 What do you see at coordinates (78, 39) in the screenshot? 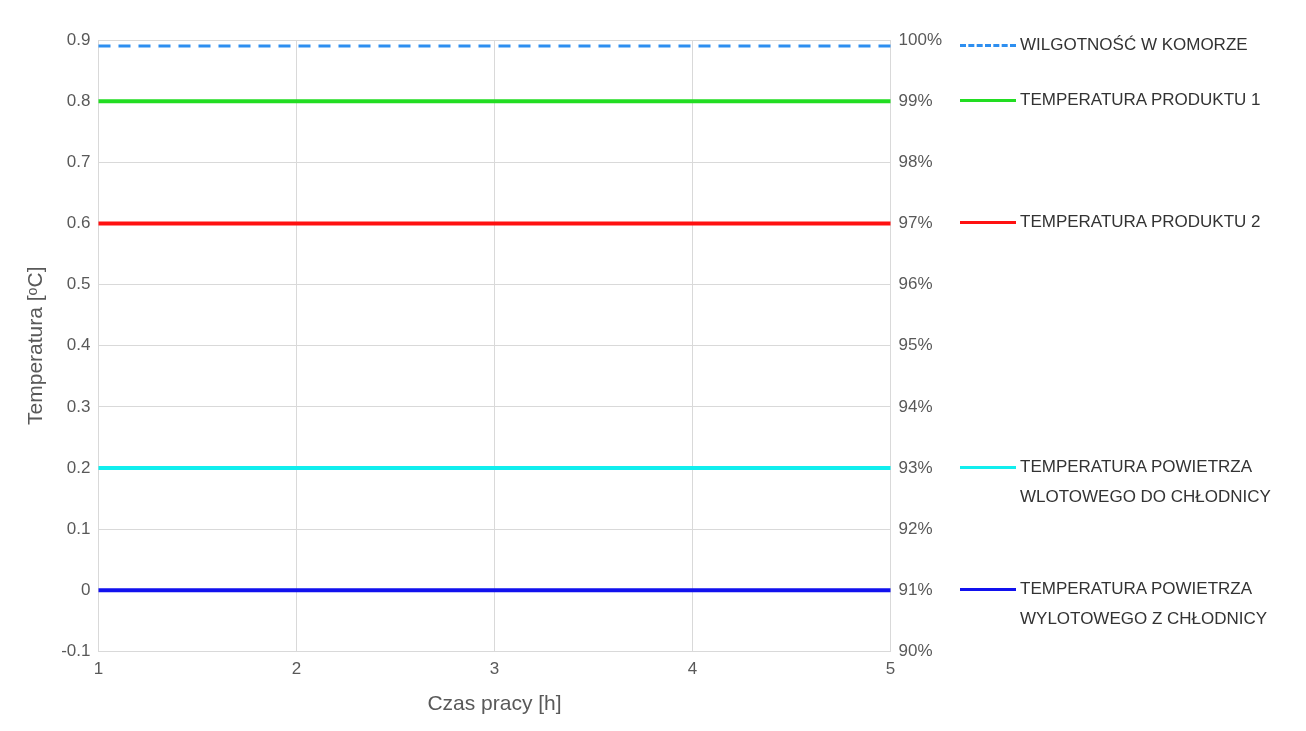
I see `y-tick-label: 0.9` at bounding box center [78, 39].